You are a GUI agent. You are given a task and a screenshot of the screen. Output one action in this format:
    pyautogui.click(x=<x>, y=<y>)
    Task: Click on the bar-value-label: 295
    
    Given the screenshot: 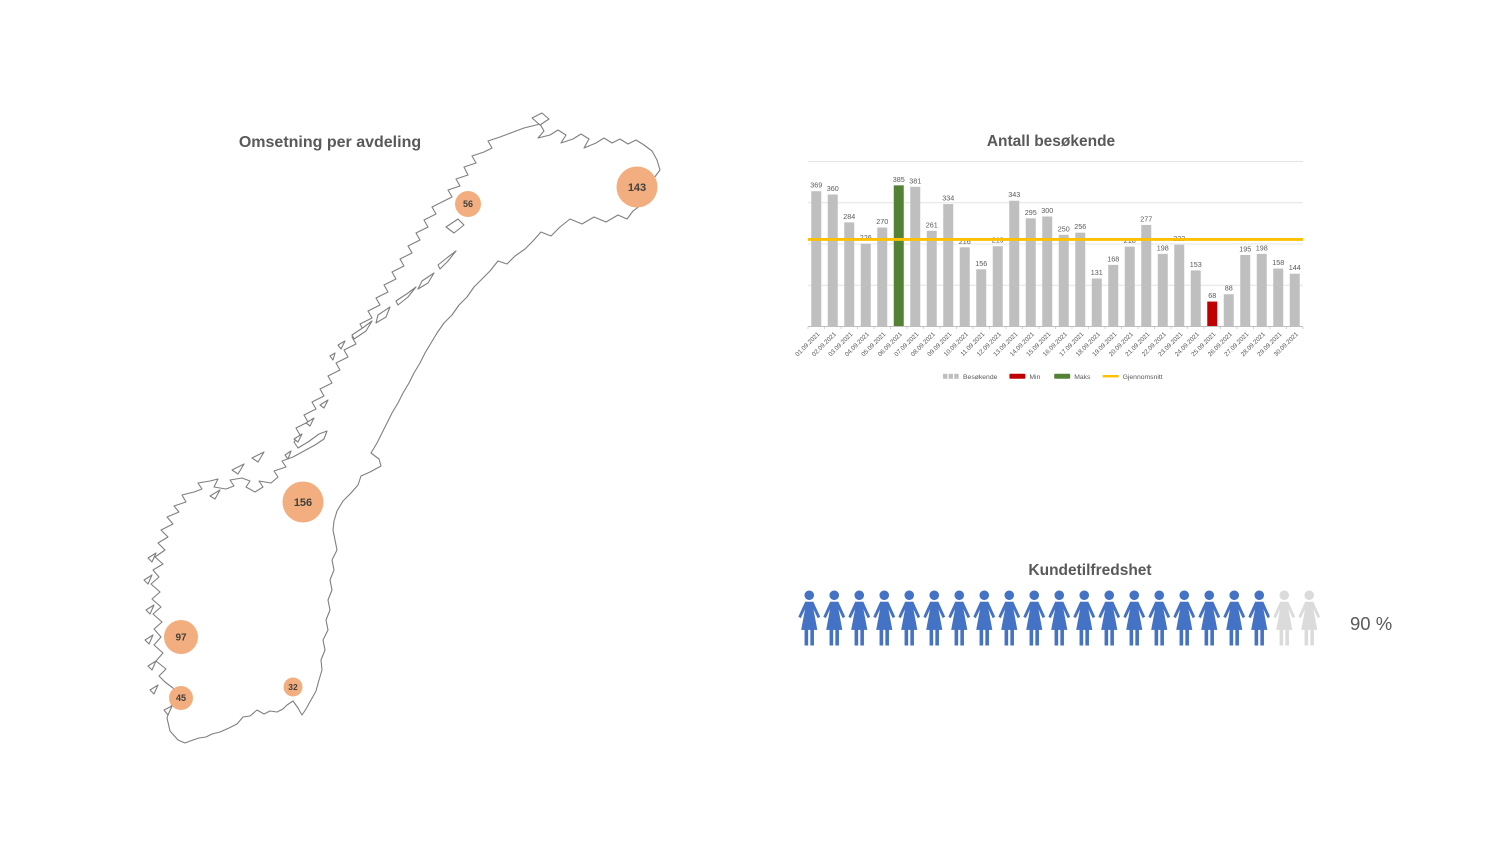 What is the action you would take?
    pyautogui.click(x=1031, y=212)
    